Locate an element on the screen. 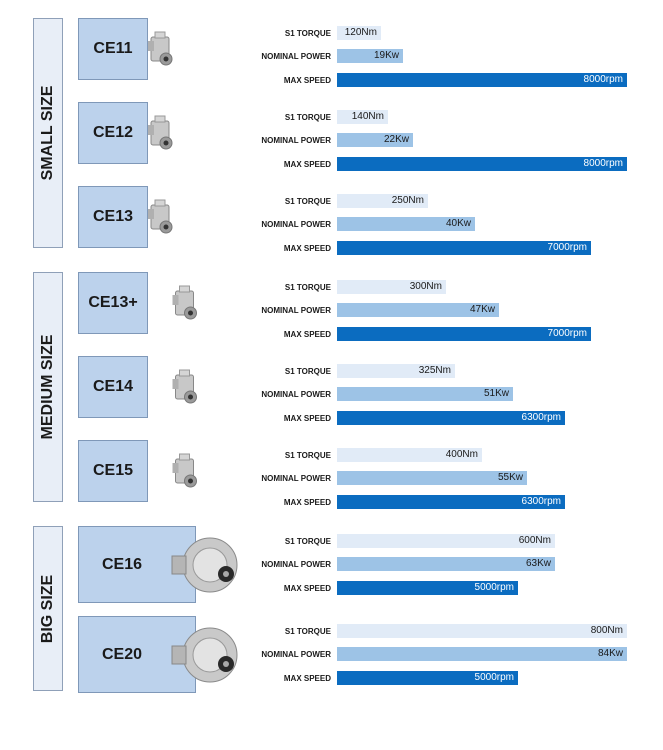 The image size is (663, 750). model-box-ce14 is located at coordinates (113, 387).